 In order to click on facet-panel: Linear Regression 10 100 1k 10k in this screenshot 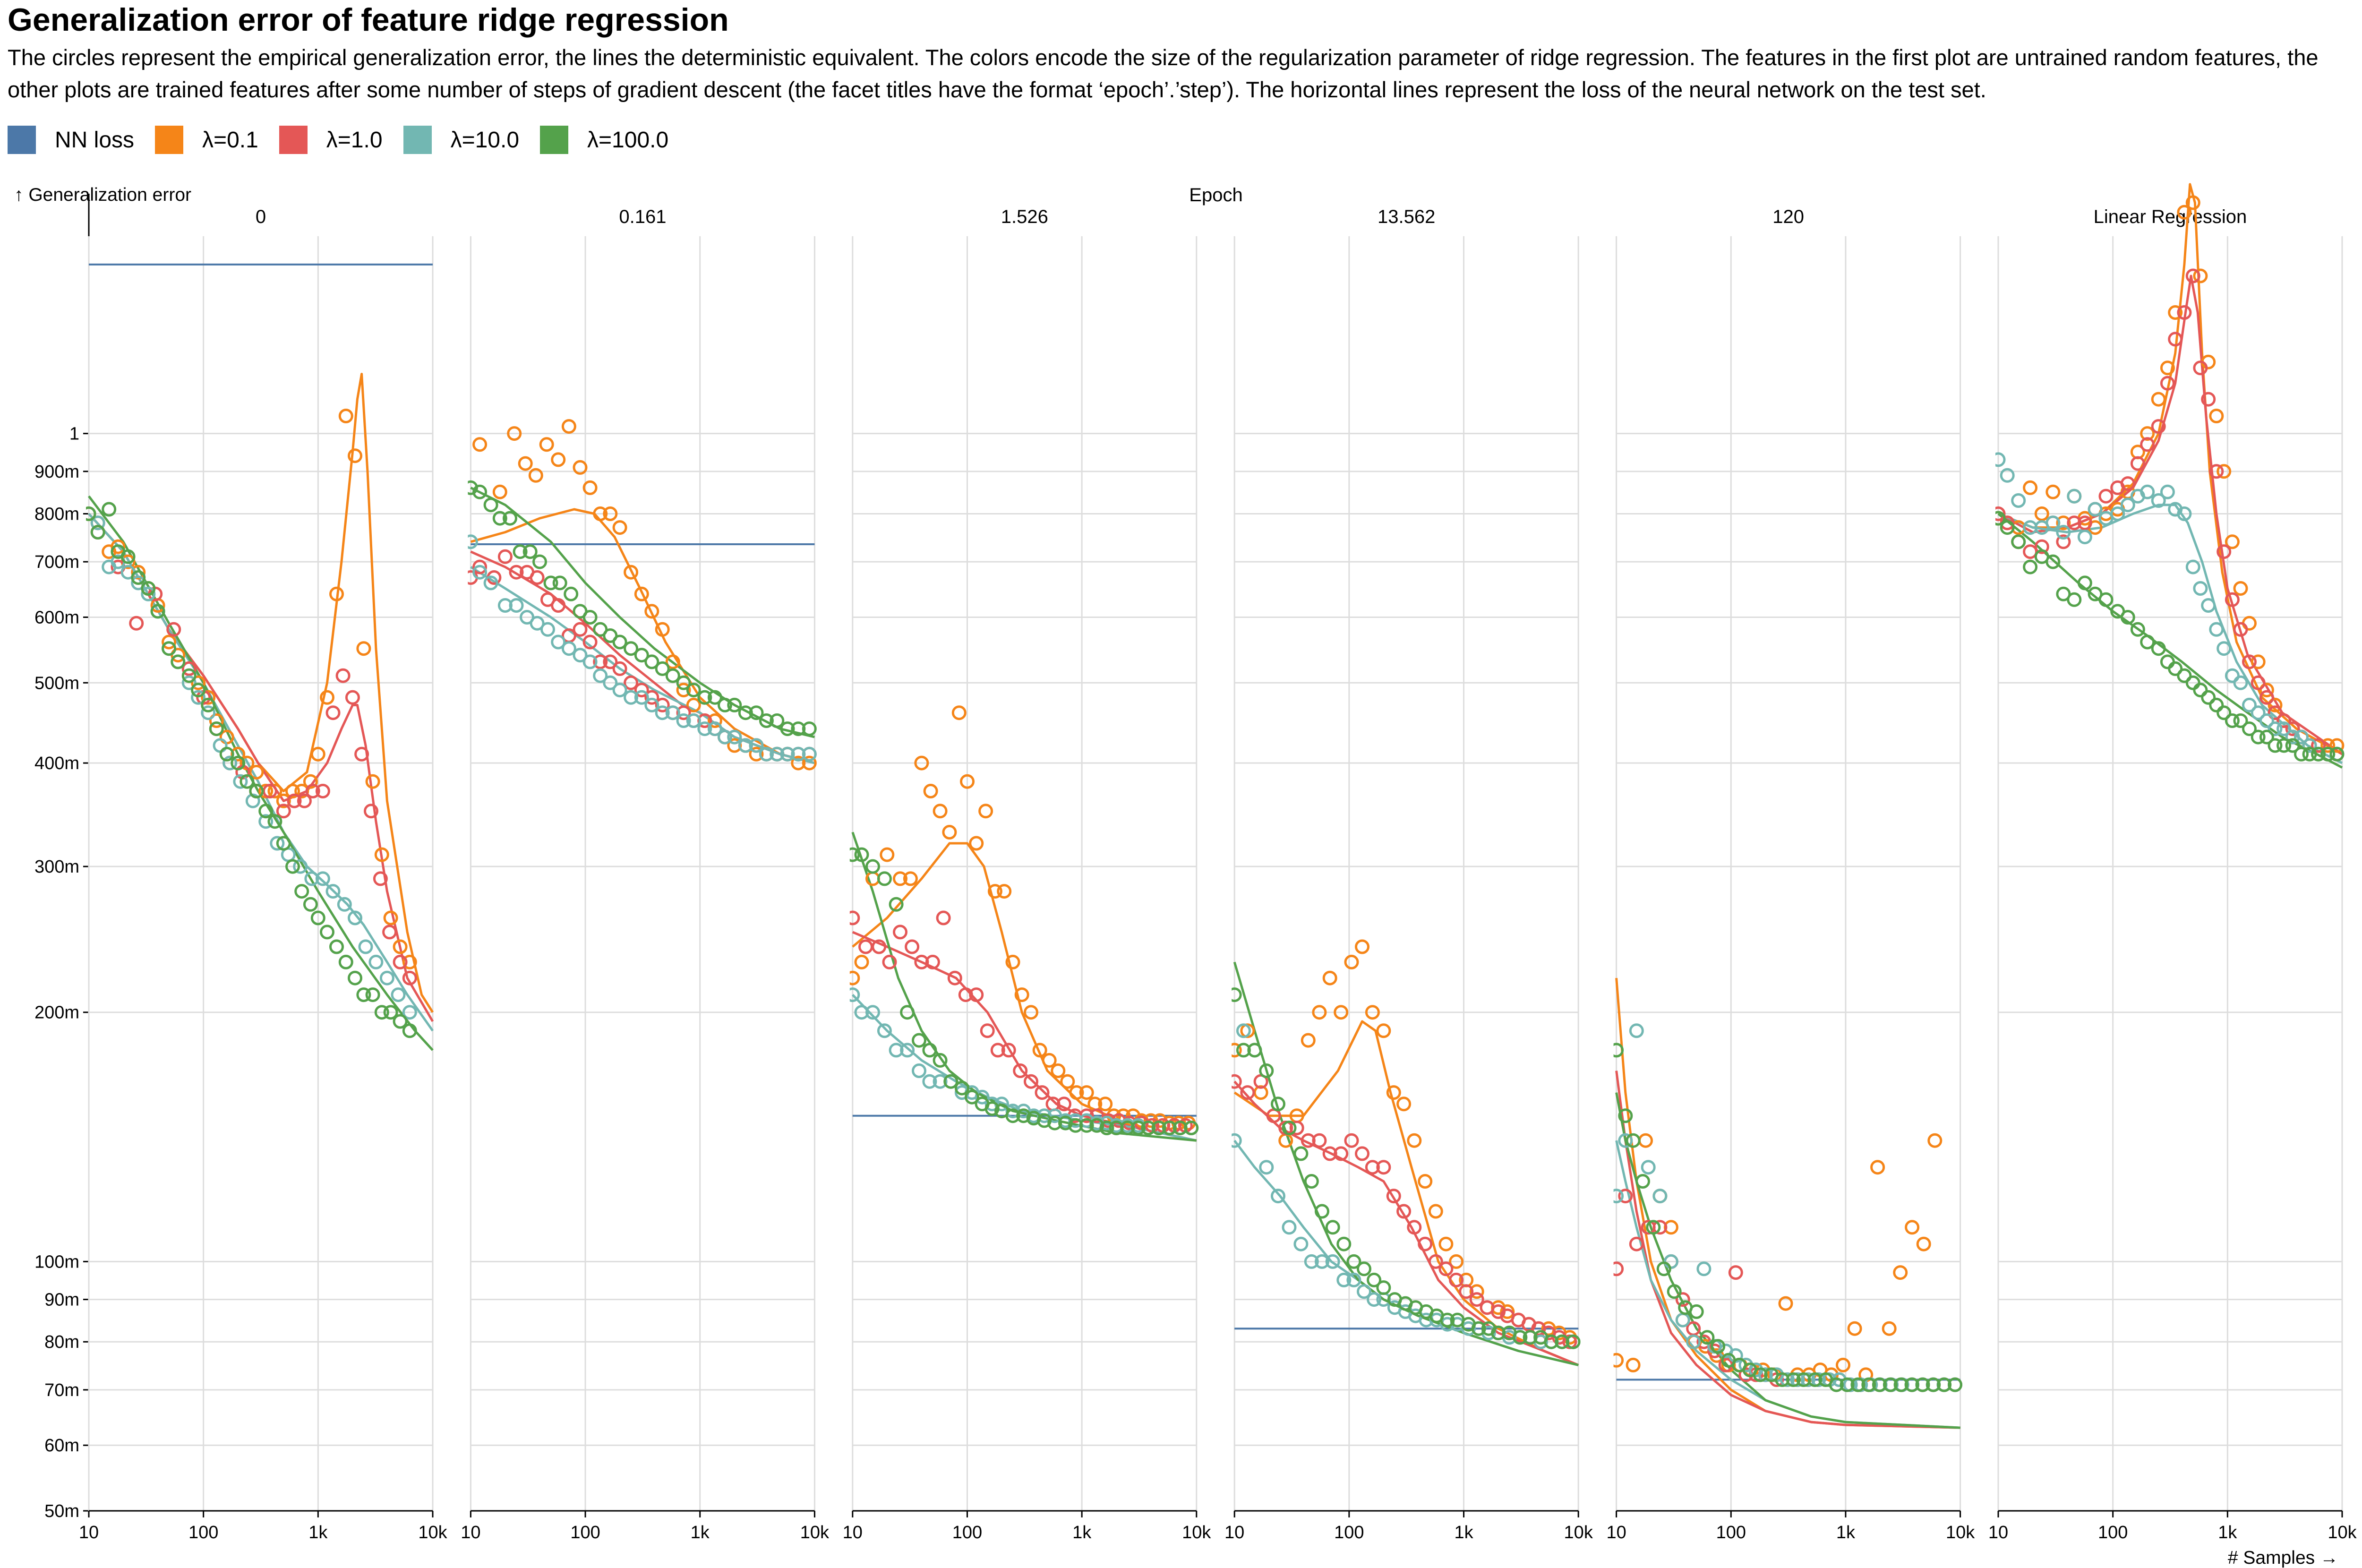, I will do `click(2172, 862)`.